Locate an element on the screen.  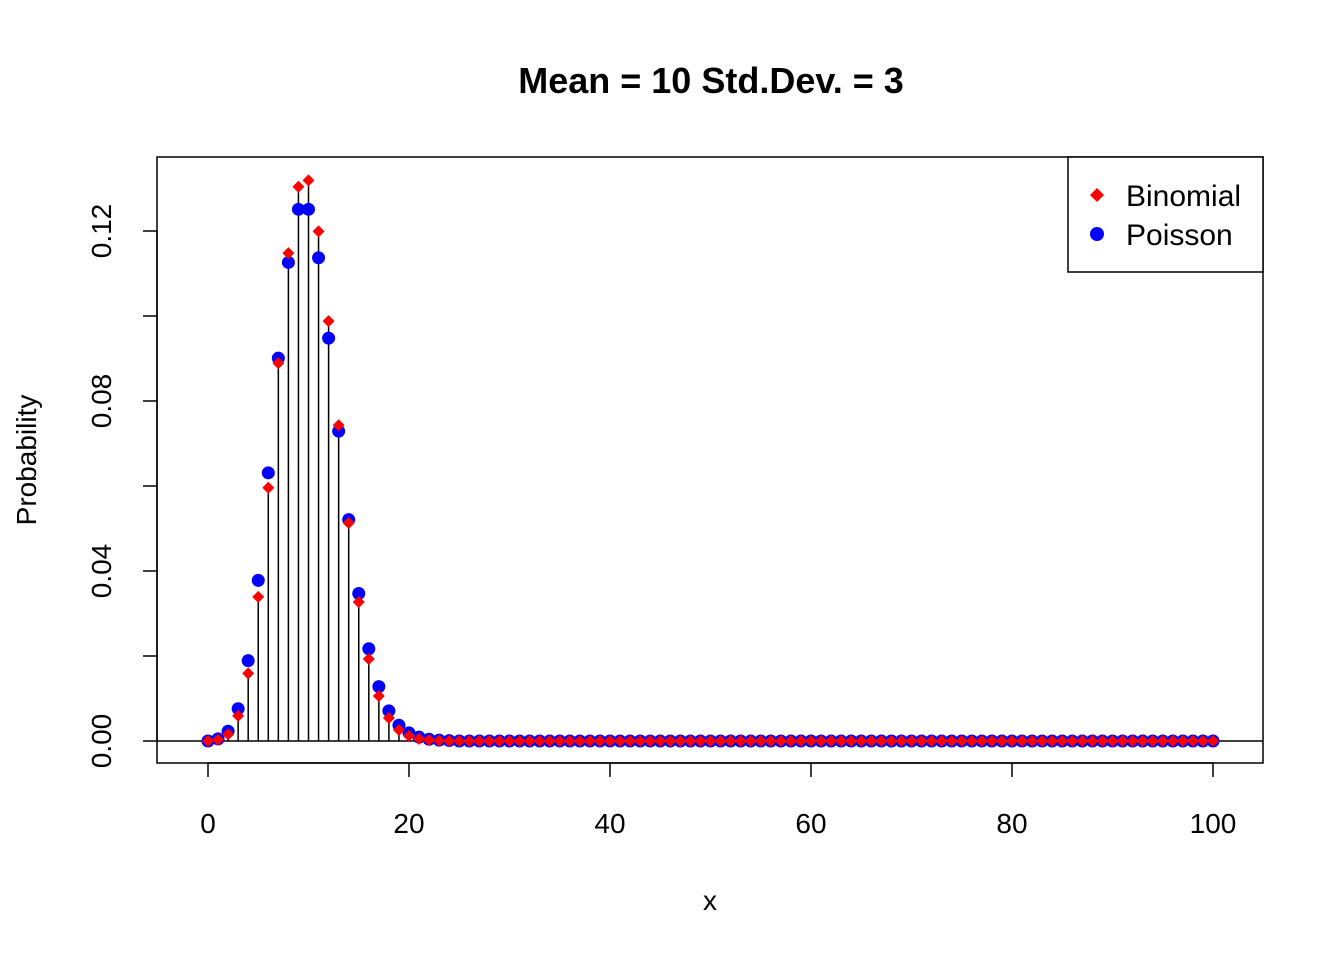
legend-marker-poisson is located at coordinates (1097, 234).